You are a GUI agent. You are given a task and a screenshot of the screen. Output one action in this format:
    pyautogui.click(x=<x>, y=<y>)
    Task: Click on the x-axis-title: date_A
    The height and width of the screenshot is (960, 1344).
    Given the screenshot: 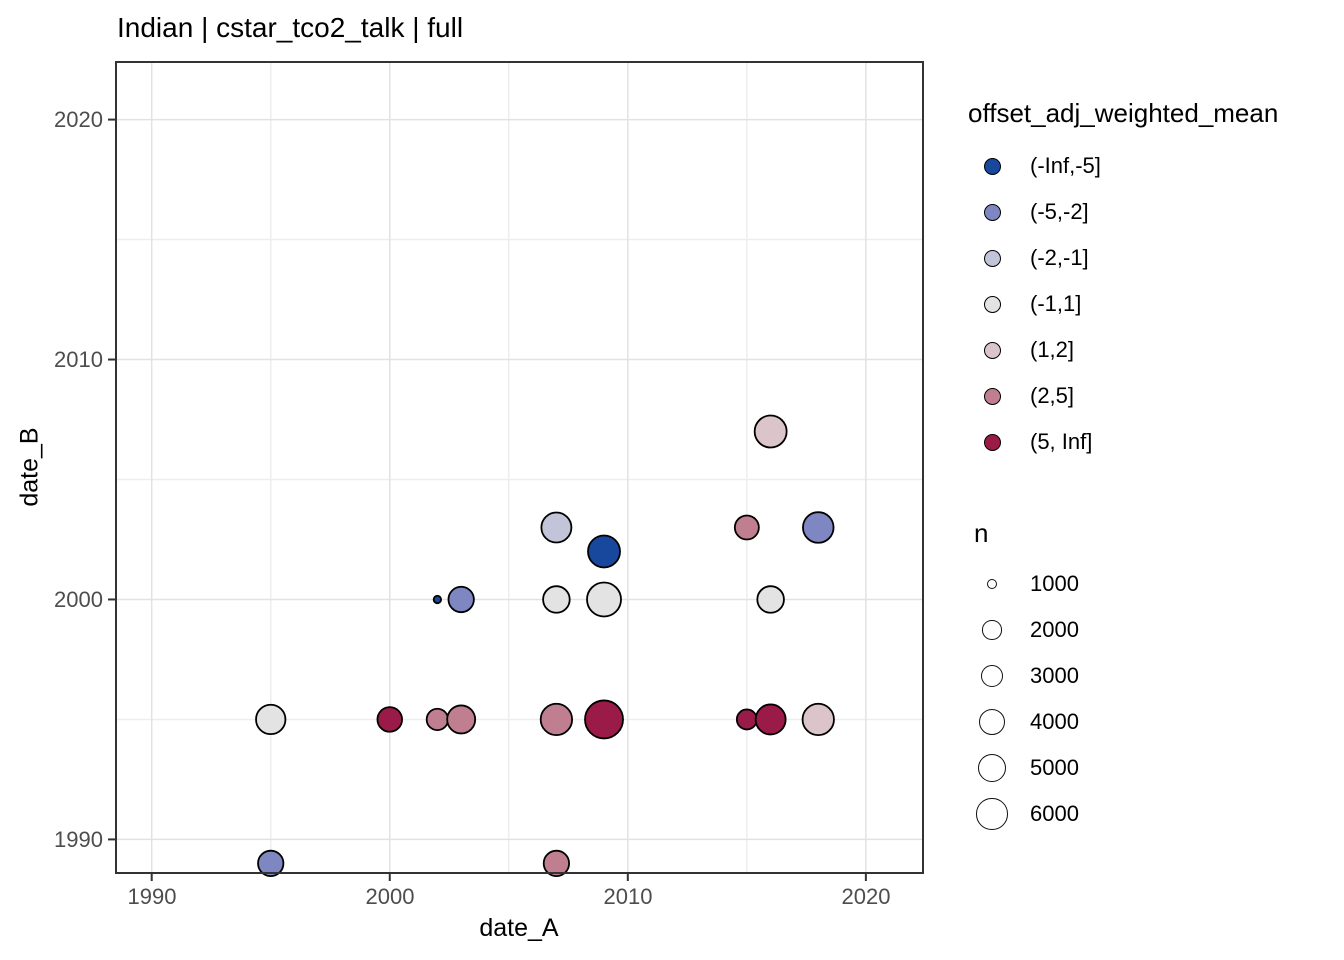 What is the action you would take?
    pyautogui.click(x=519, y=928)
    